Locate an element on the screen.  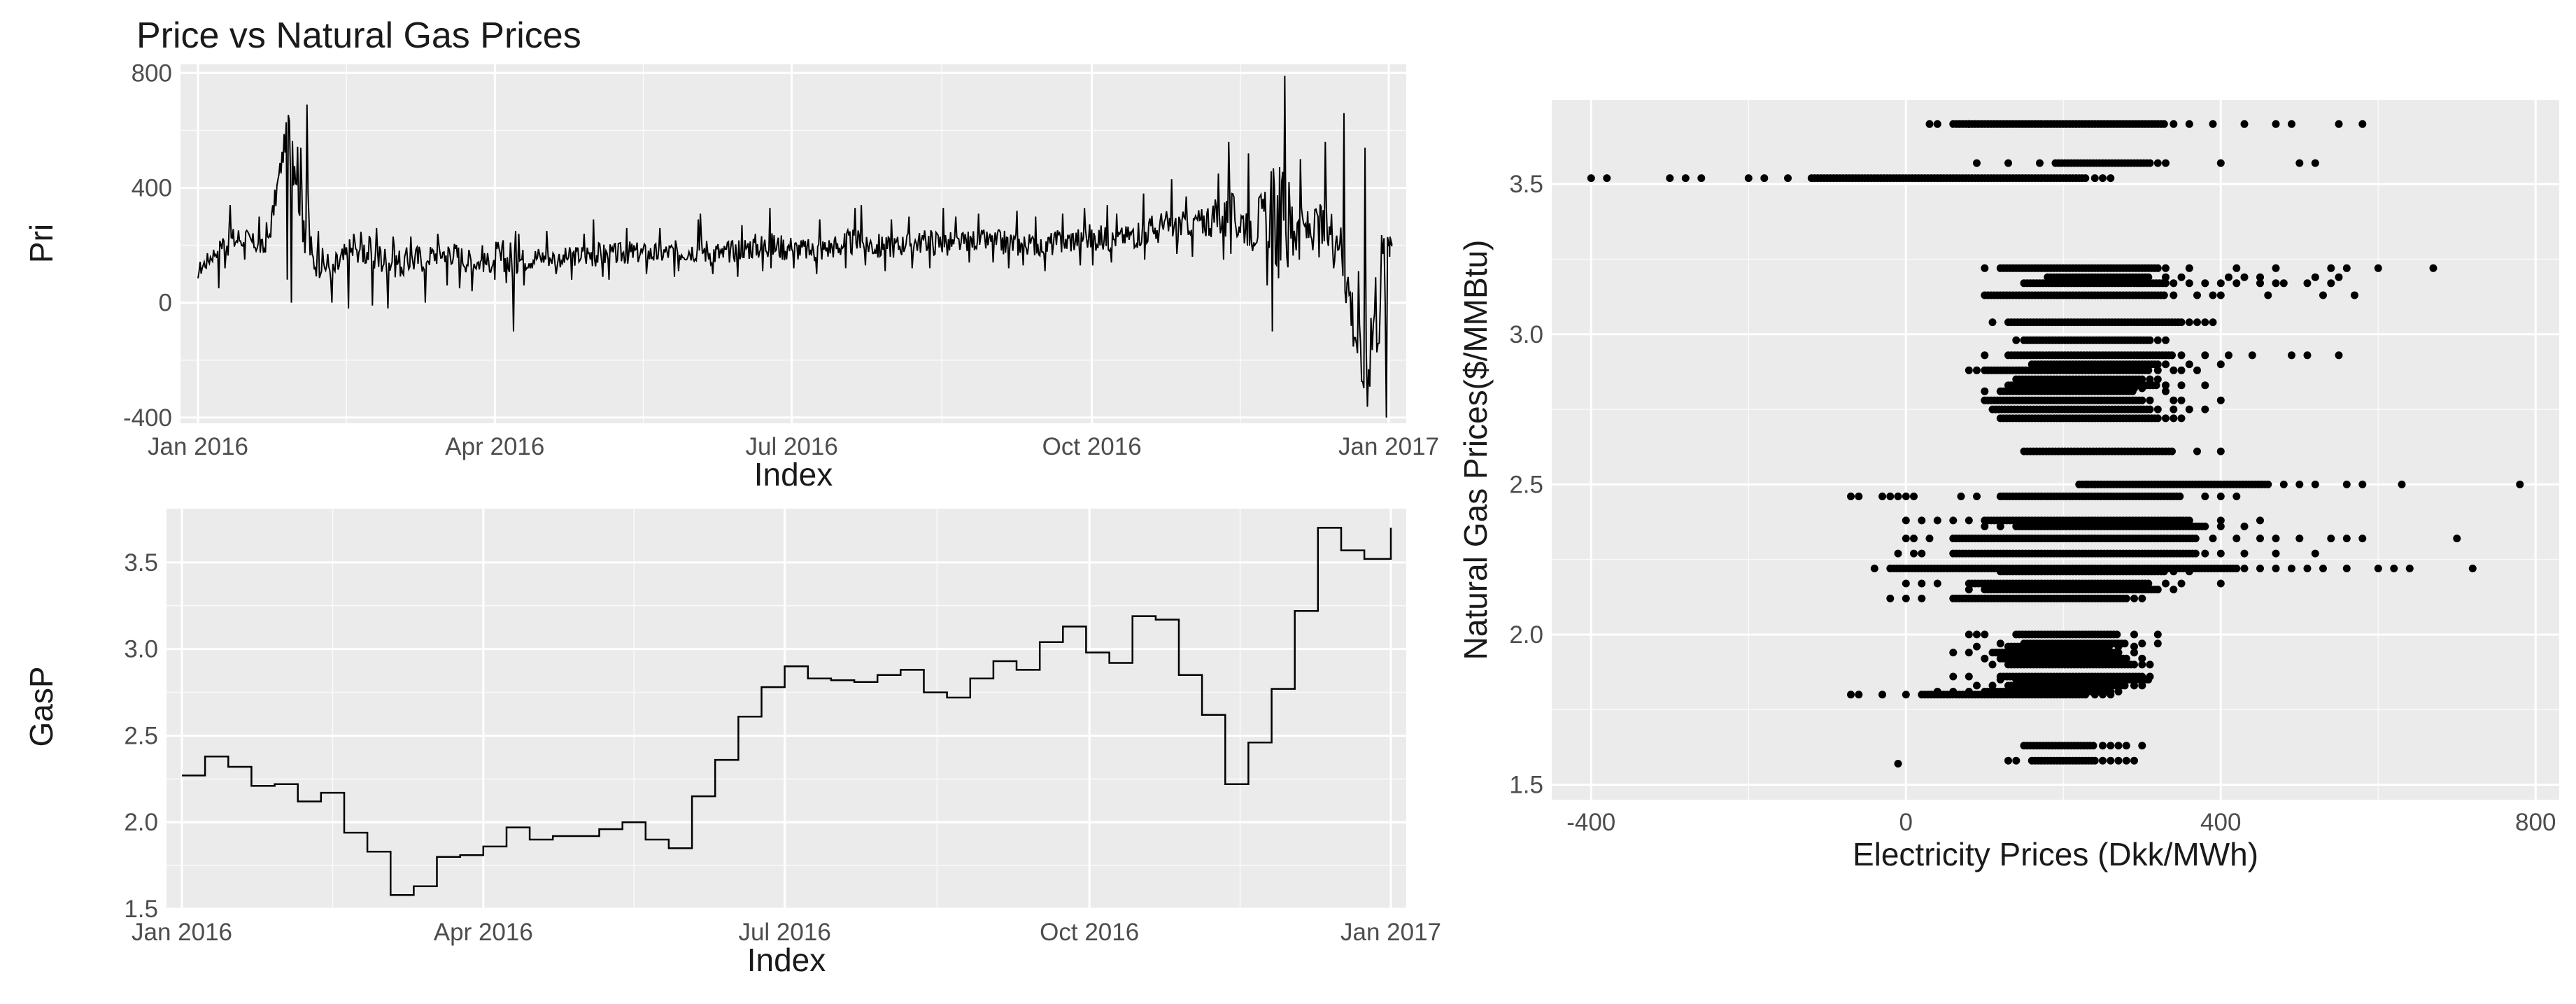
gas-y-axis-title: GasP is located at coordinates (41, 706).